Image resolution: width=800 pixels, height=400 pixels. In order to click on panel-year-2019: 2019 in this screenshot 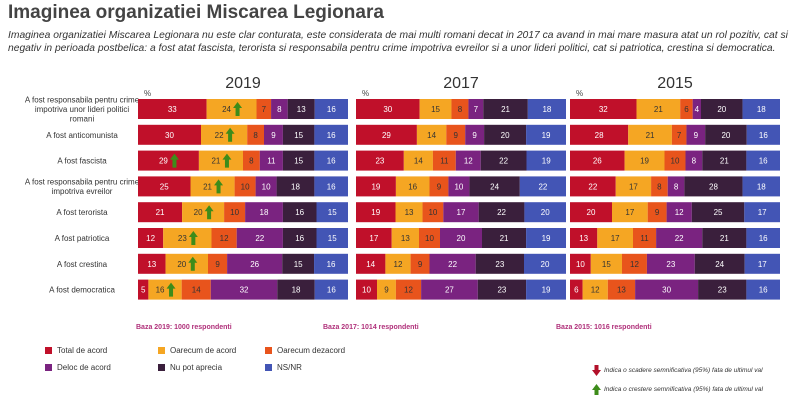, I will do `click(243, 83)`.